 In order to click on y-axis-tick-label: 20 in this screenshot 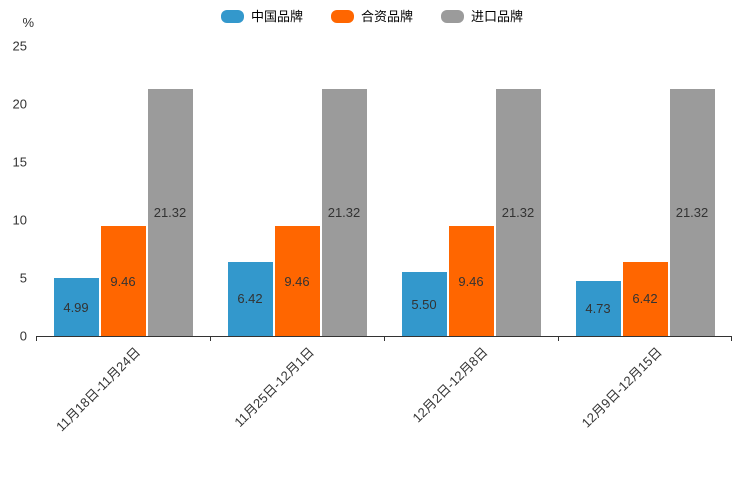, I will do `click(19, 104)`.